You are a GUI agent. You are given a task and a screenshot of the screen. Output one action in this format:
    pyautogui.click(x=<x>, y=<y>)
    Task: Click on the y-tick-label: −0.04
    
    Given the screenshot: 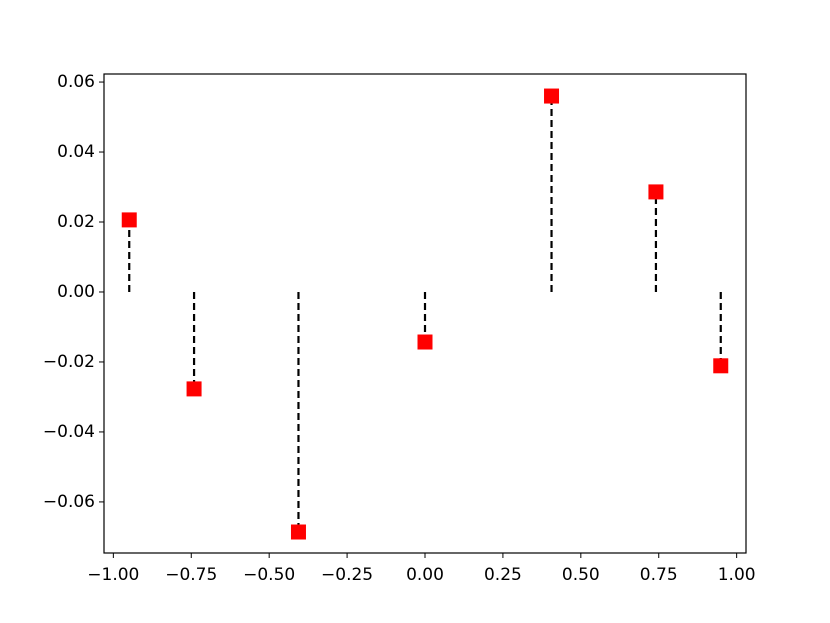 What is the action you would take?
    pyautogui.click(x=69, y=432)
    